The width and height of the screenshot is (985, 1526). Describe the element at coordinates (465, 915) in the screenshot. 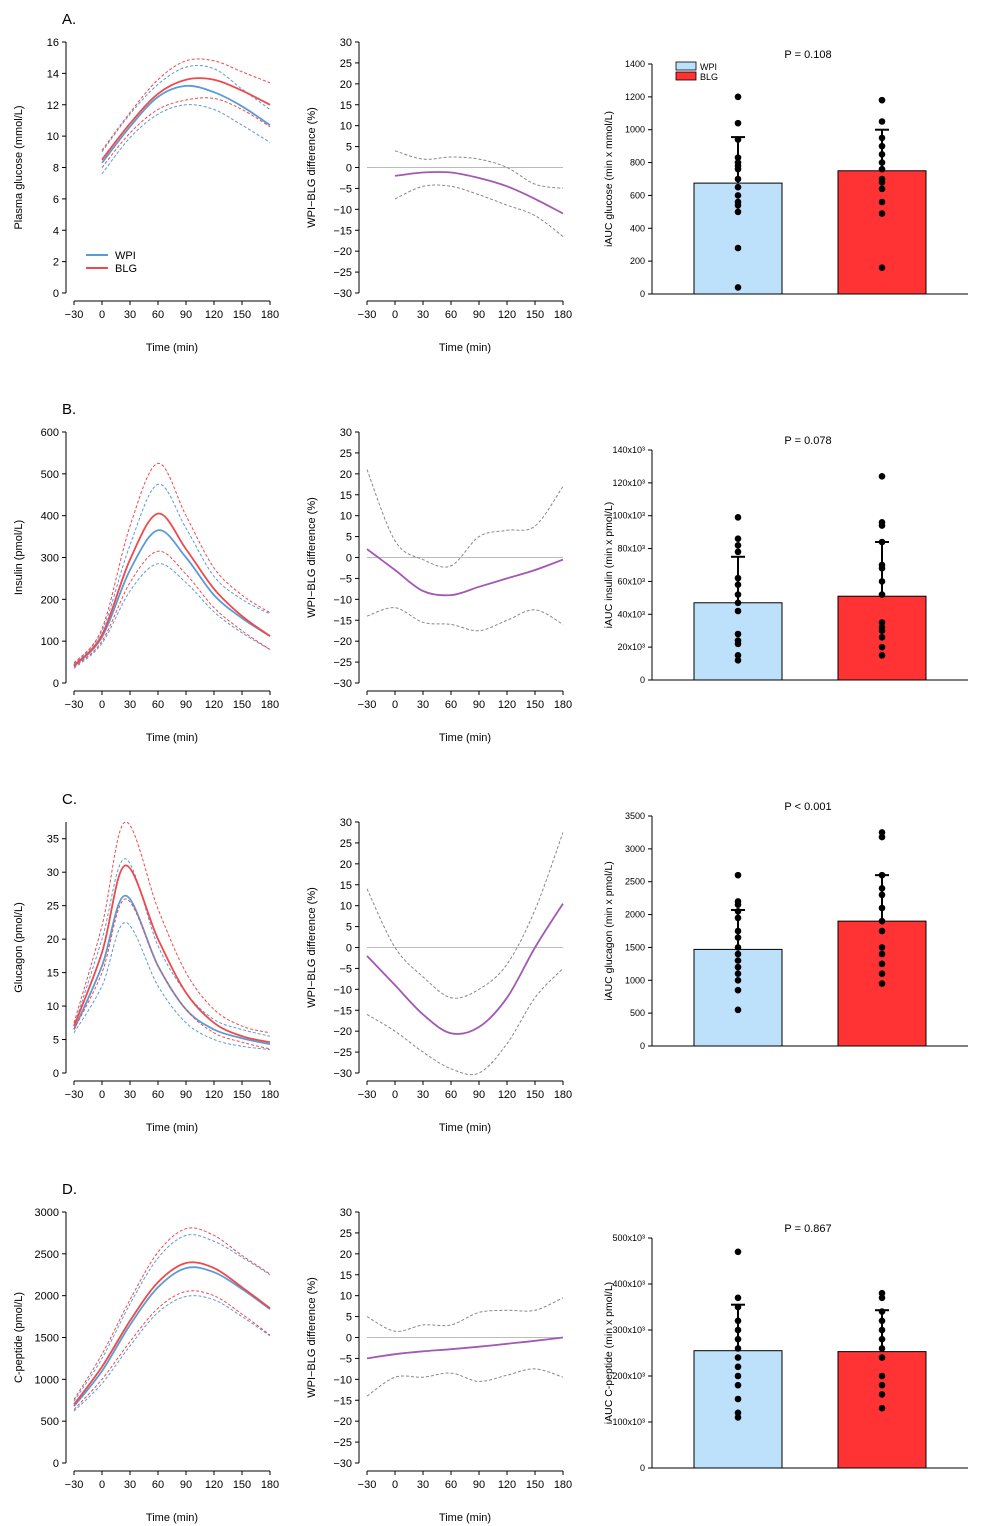

I see `difference-upper-ci` at that location.